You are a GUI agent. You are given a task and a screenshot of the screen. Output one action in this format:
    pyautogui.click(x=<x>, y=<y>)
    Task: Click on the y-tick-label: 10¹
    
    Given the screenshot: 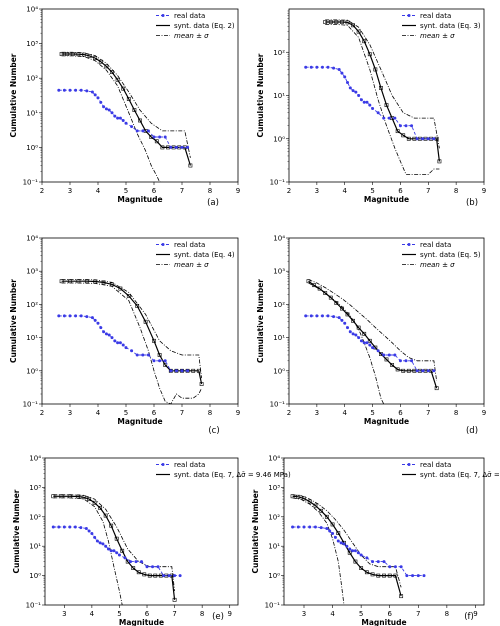 What is the action you would take?
    pyautogui.click(x=279, y=96)
    